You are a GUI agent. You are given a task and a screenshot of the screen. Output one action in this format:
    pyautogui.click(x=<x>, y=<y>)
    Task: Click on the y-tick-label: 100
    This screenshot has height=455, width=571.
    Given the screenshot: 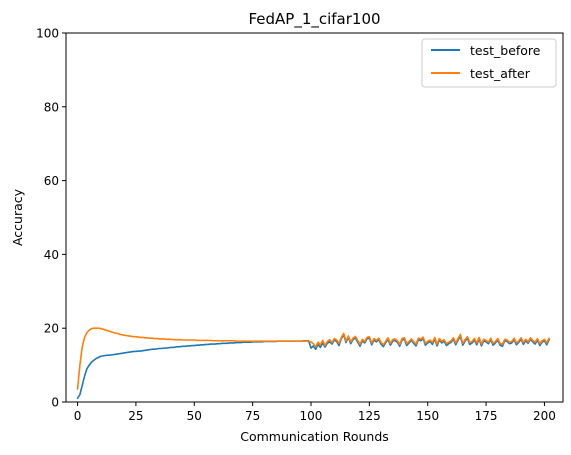 What is the action you would take?
    pyautogui.click(x=47, y=34)
    